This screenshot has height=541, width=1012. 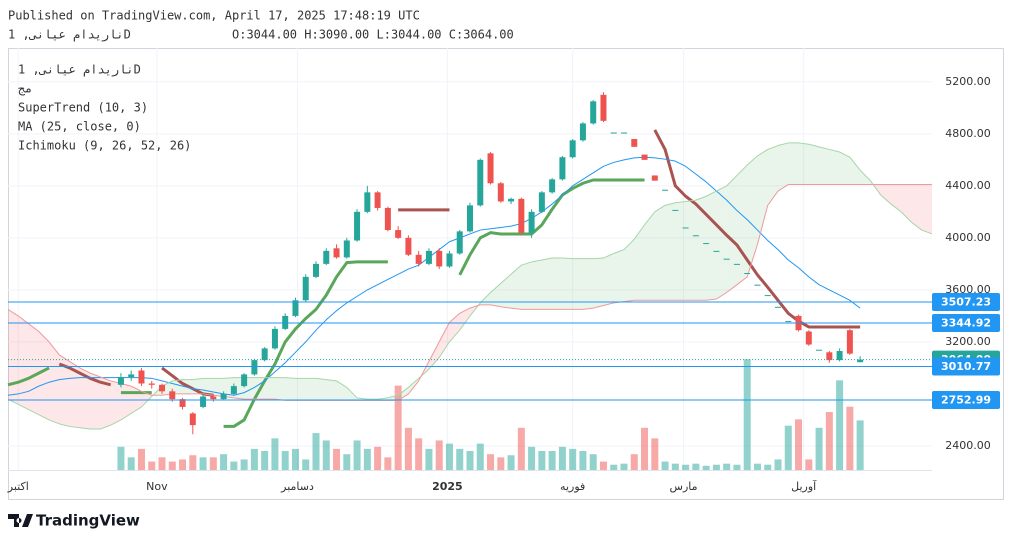 What do you see at coordinates (373, 35) in the screenshot?
I see `ohlc: O:3044.00 H:3090.00 L:3044.00 C:3064.00` at bounding box center [373, 35].